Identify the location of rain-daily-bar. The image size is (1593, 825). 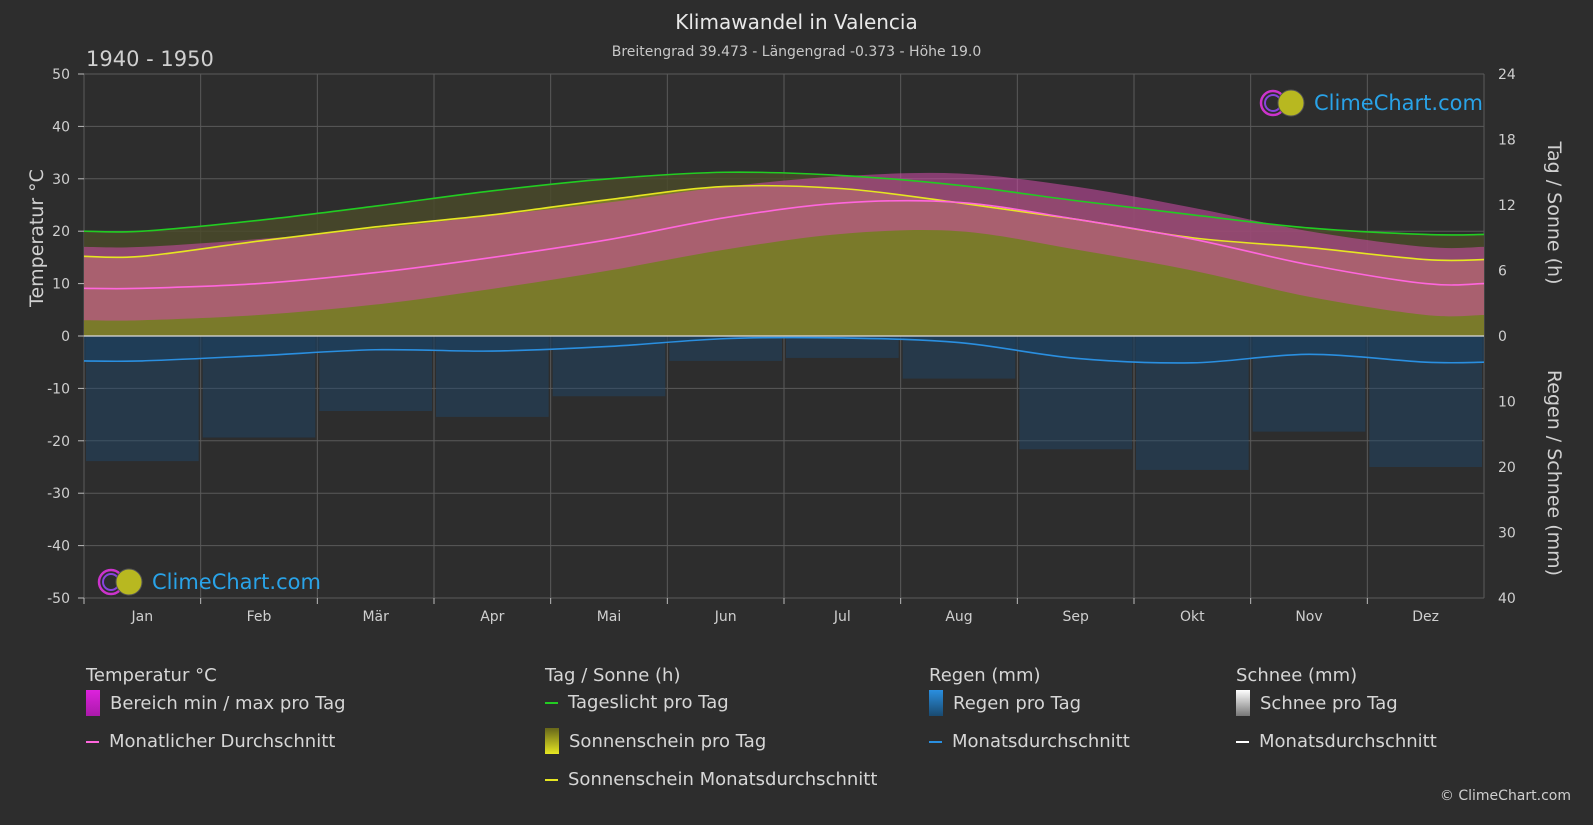
(842, 347).